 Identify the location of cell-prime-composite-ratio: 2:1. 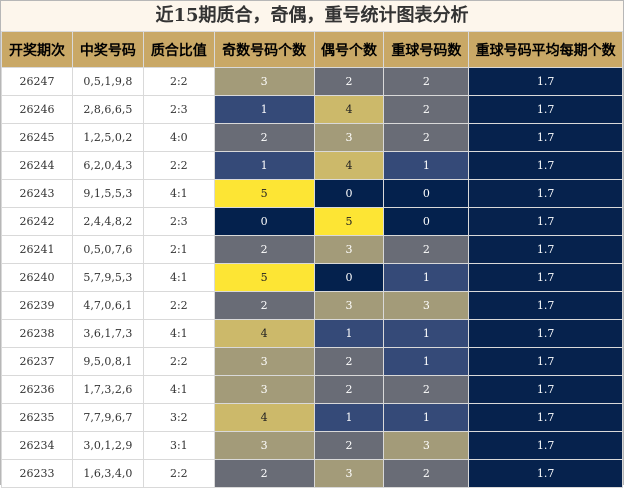
(178, 249).